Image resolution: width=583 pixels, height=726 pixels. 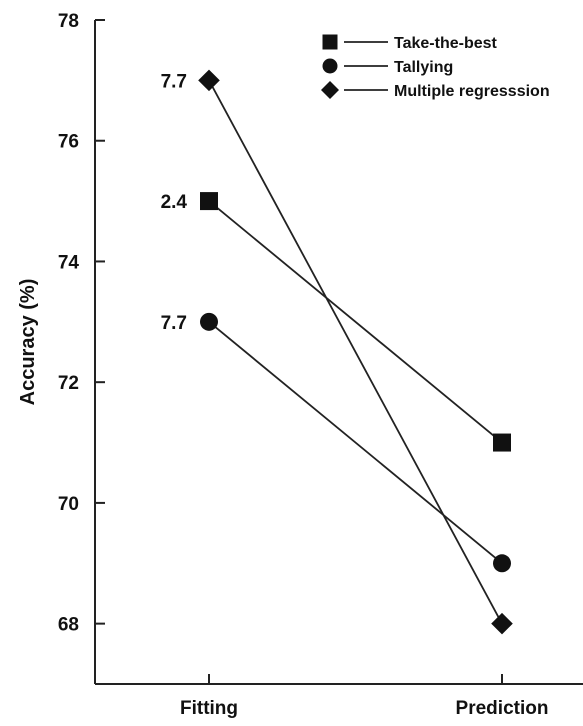 What do you see at coordinates (28, 342) in the screenshot?
I see `y-axis-title: Accuracy (%)` at bounding box center [28, 342].